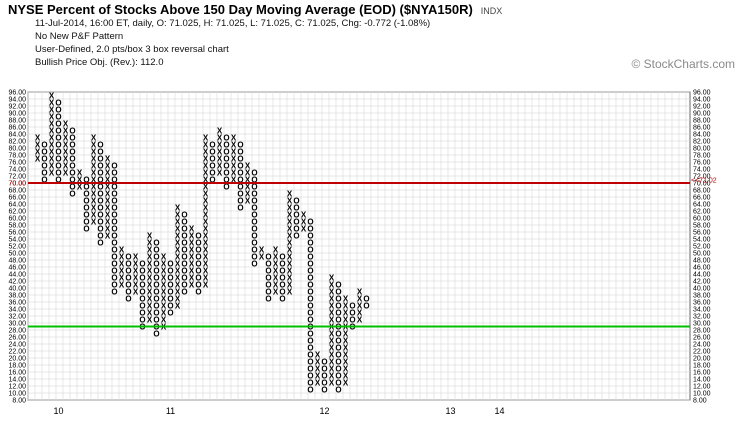 Image resolution: width=745 pixels, height=426 pixels. Describe the element at coordinates (702, 170) in the screenshot. I see `y-tick-label-right: 74.00` at that location.